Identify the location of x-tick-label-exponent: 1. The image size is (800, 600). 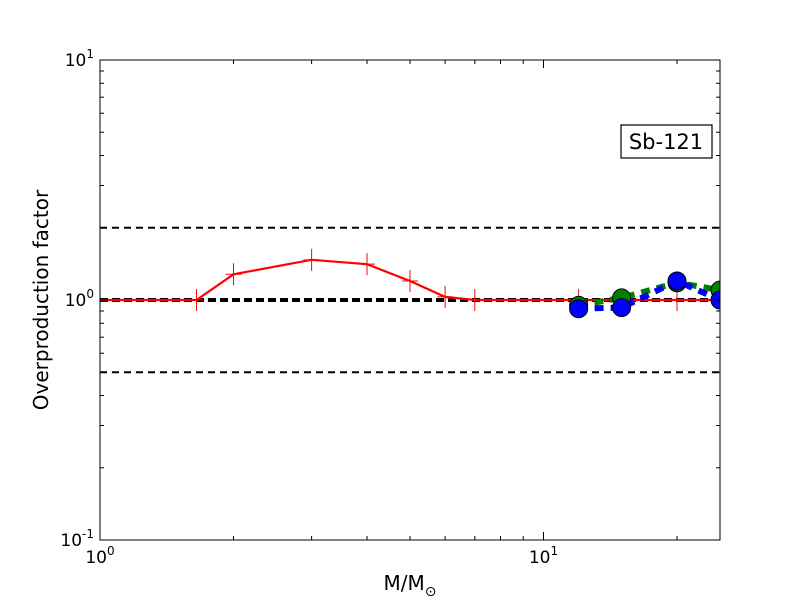
(555, 551).